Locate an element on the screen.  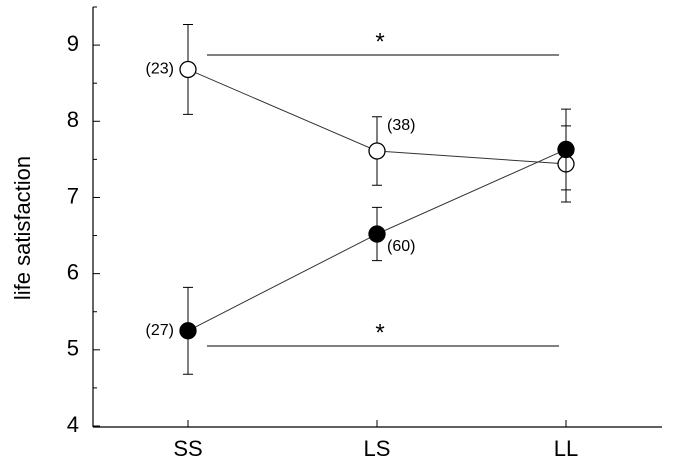
y-tick-label: 9 is located at coordinates (73, 43).